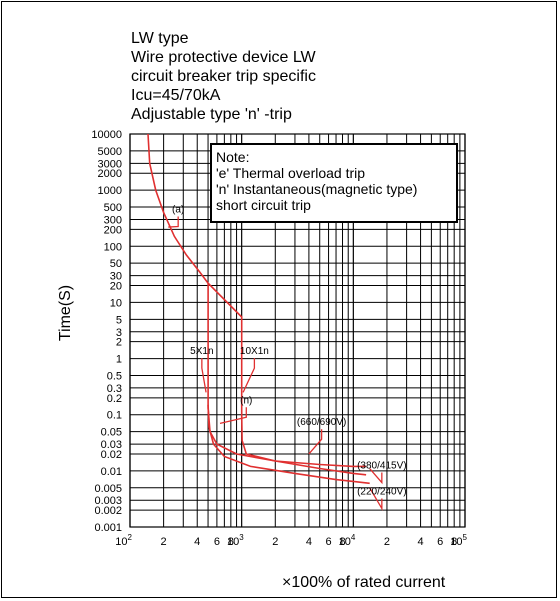 Image resolution: width=560 pixels, height=601 pixels. What do you see at coordinates (364, 582) in the screenshot?
I see `x-axis-label: ×100% of rated current` at bounding box center [364, 582].